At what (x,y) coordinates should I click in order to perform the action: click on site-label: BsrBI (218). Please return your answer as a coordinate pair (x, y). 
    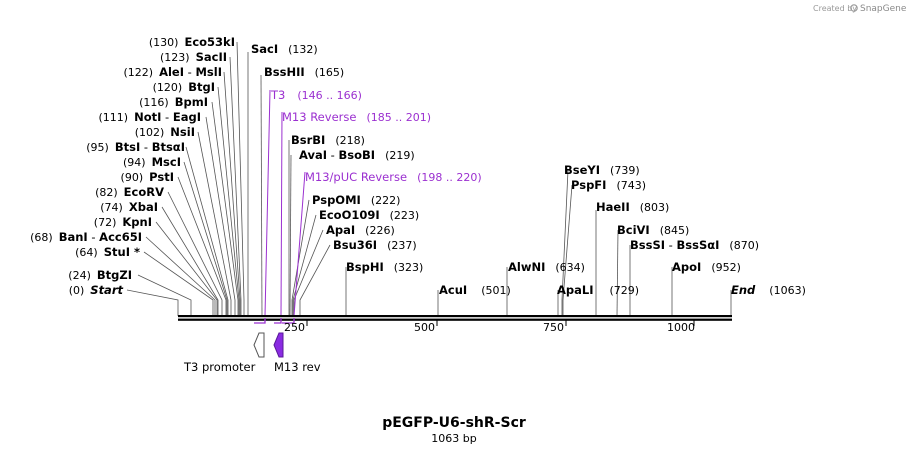
    Looking at the image, I should click on (328, 140).